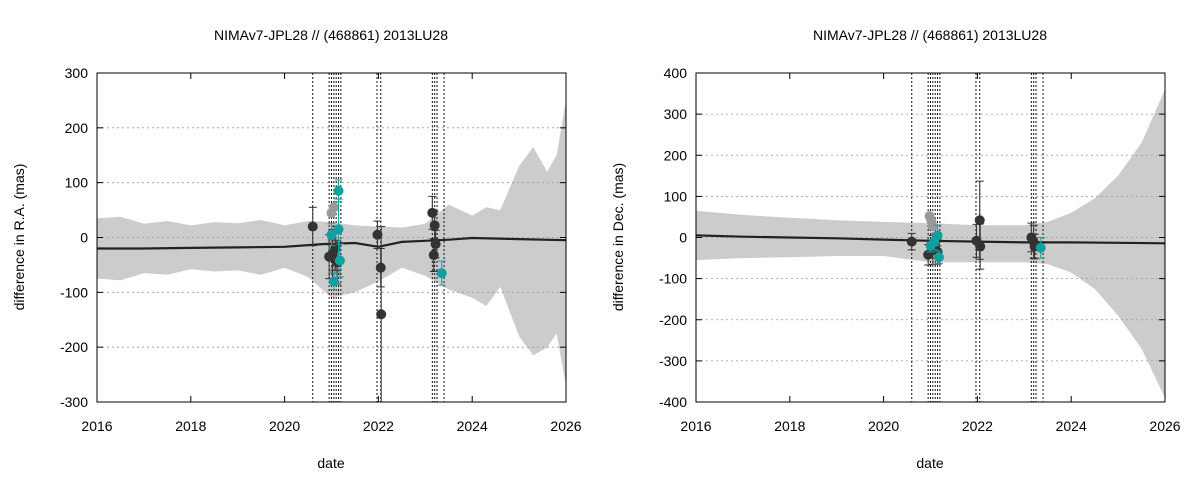 The width and height of the screenshot is (1200, 480). What do you see at coordinates (618, 237) in the screenshot?
I see `y-axis-label: difference in Dec. (mas)` at bounding box center [618, 237].